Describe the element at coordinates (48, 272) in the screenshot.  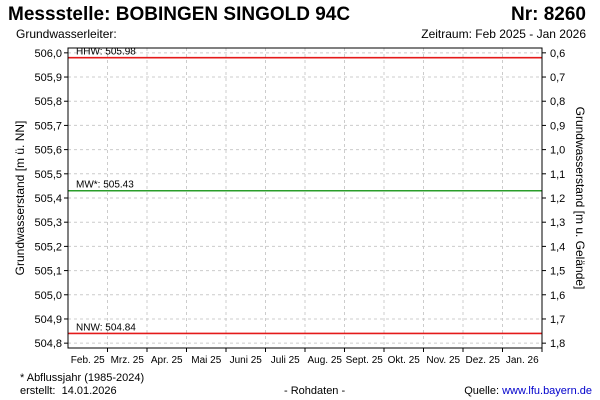
I see `left-tick-label: 505,1` at that location.